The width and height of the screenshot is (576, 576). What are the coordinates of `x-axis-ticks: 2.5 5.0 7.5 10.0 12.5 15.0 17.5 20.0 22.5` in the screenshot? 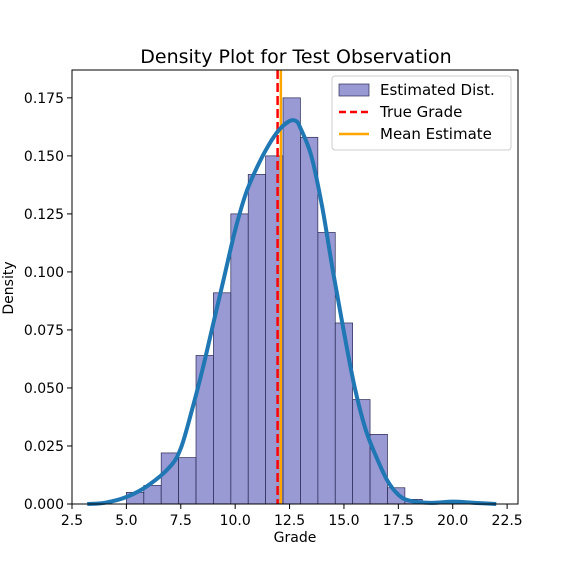 It's located at (292, 516).